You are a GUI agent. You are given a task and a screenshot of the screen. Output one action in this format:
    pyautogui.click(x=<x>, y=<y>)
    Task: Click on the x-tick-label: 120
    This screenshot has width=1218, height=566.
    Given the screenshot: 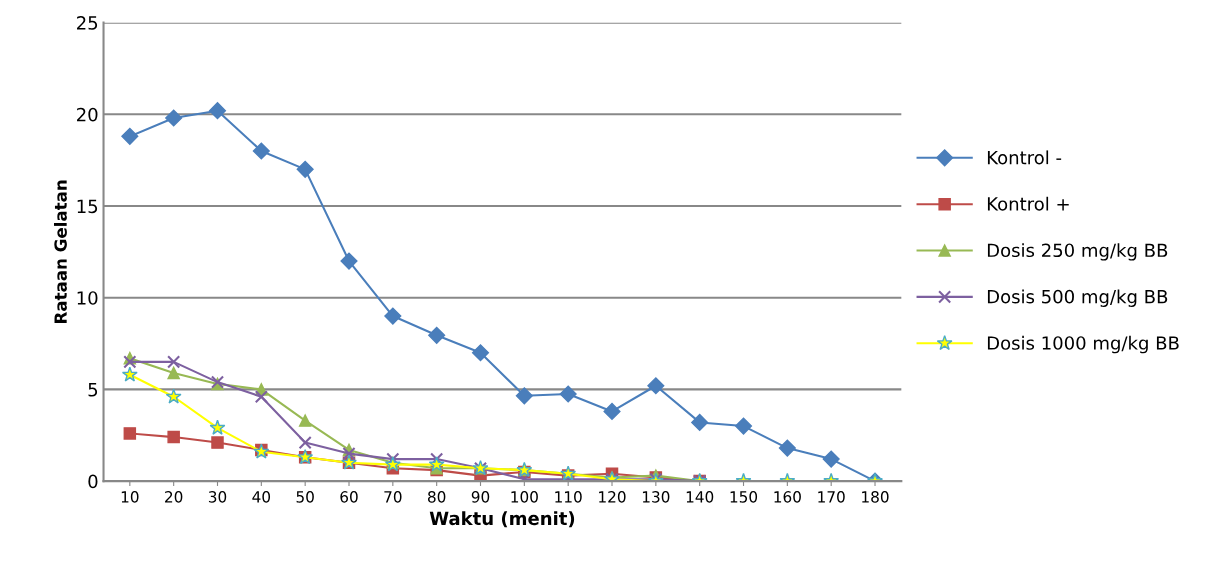 What is the action you would take?
    pyautogui.click(x=612, y=497)
    